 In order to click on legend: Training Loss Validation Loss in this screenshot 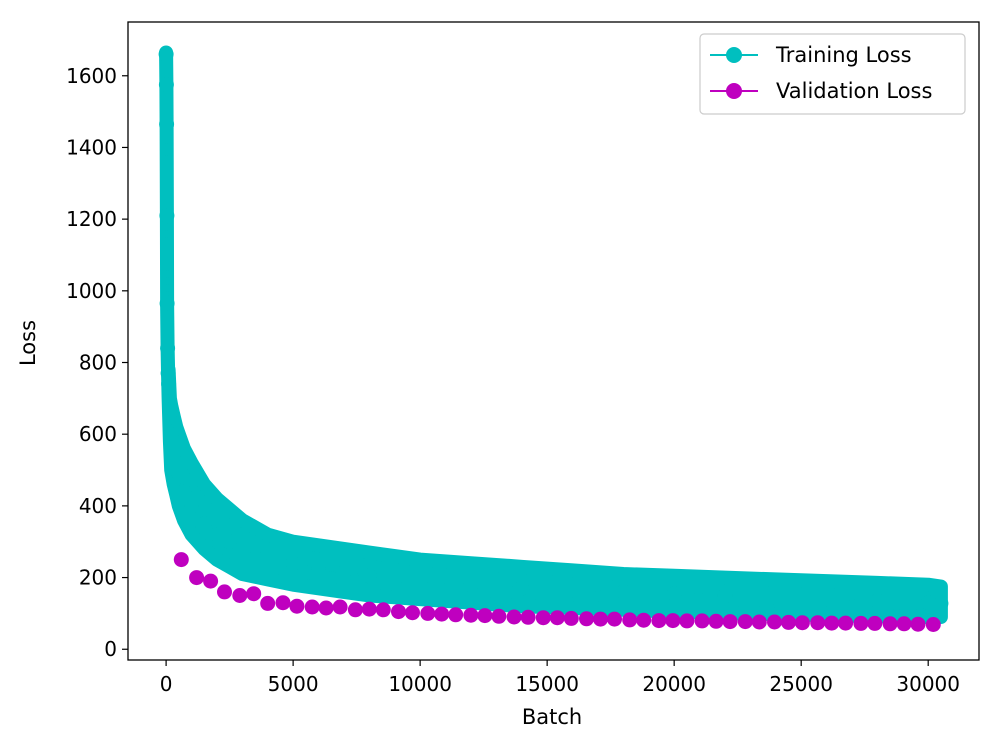, I will do `click(832, 74)`.